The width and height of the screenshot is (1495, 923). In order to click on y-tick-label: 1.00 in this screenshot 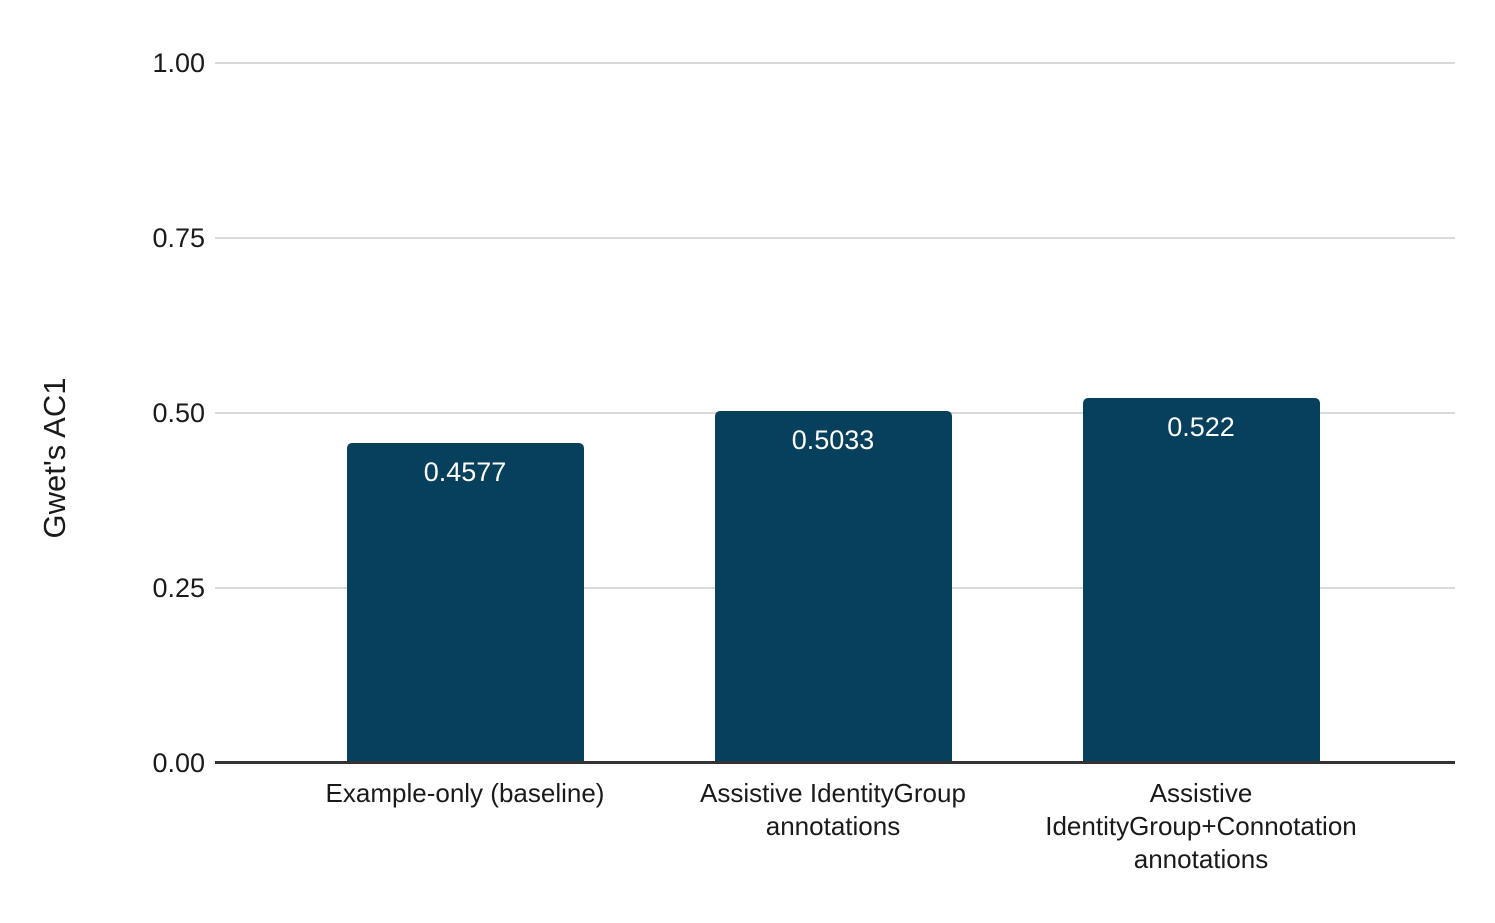, I will do `click(178, 63)`.